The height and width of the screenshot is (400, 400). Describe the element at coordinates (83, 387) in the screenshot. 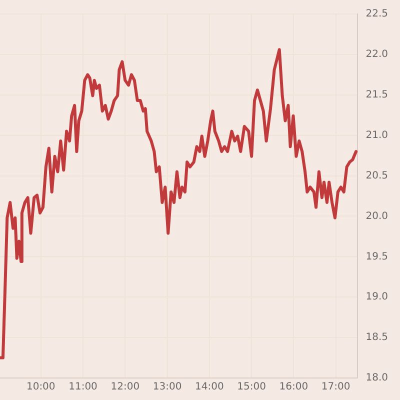

I see `x-tick-label: 11:00` at that location.